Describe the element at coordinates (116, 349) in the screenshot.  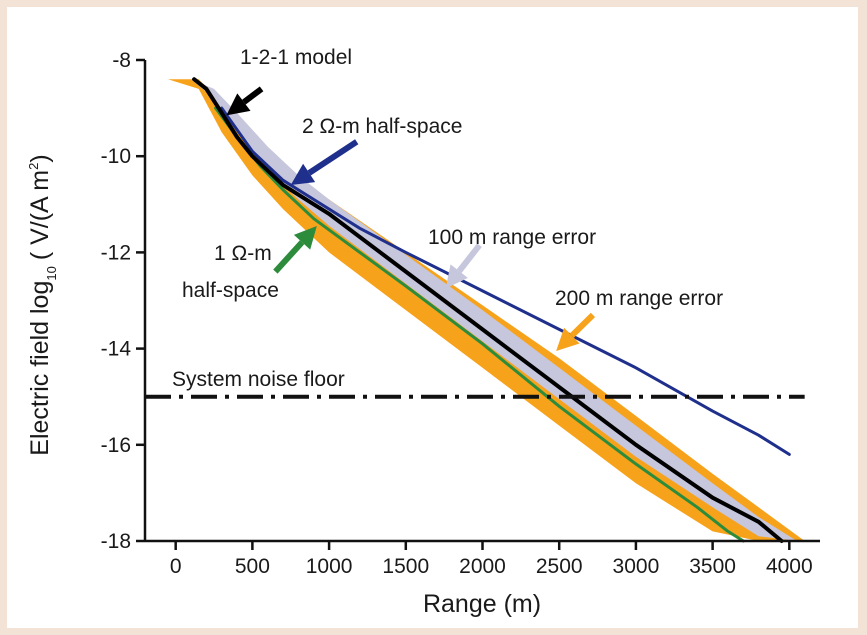
I see `y-tick-label: -14` at that location.